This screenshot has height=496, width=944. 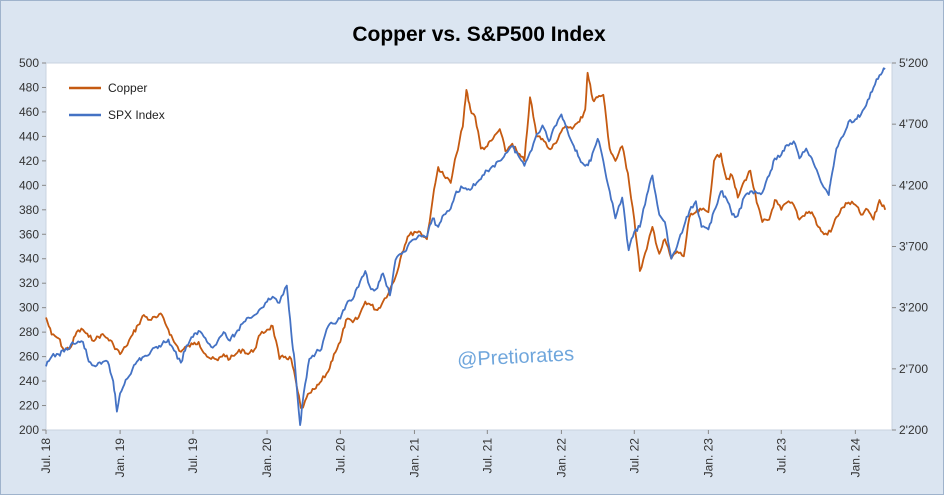 What do you see at coordinates (136, 115) in the screenshot?
I see `legend-label-spx: SPX Index` at bounding box center [136, 115].